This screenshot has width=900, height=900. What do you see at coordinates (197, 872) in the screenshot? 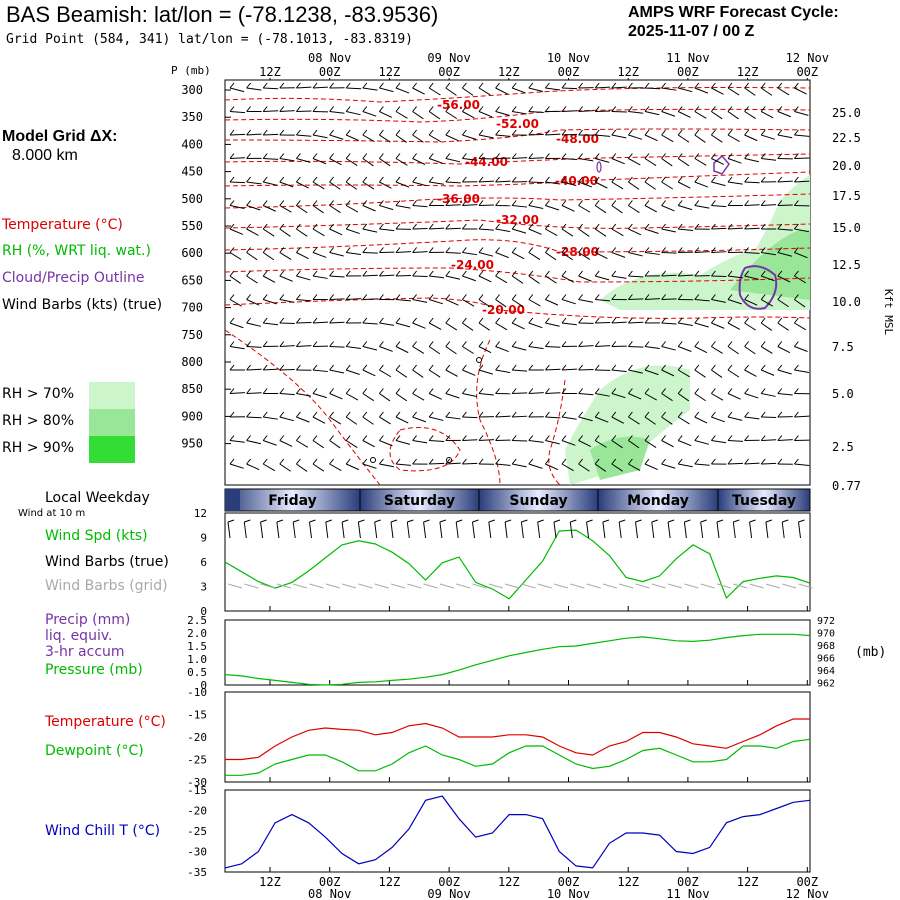
I see `y-tick: -35` at bounding box center [197, 872].